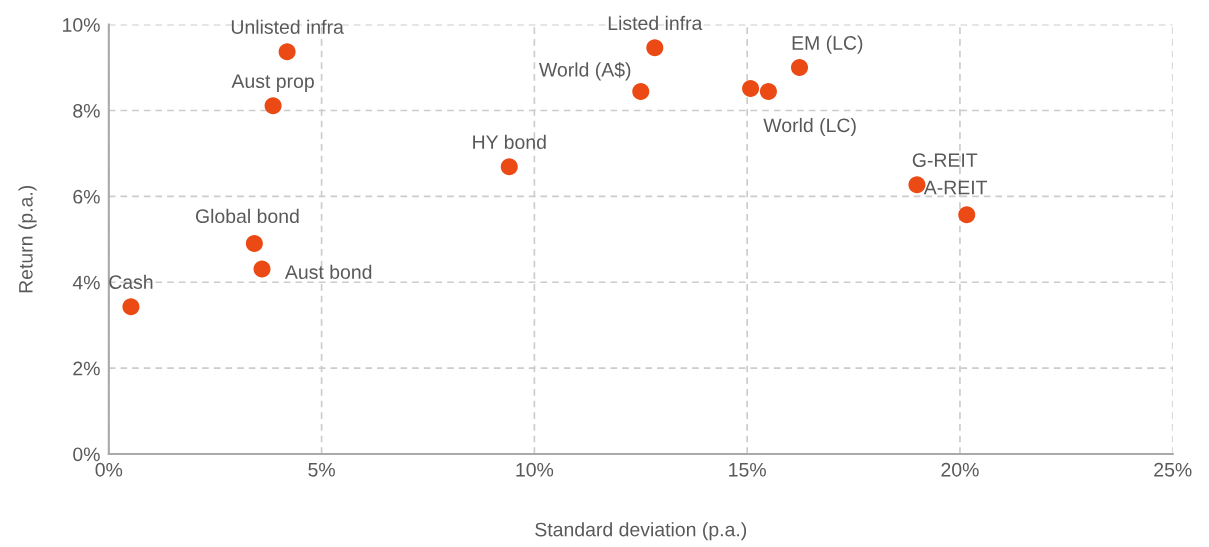 This screenshot has width=1209, height=547. What do you see at coordinates (945, 160) in the screenshot?
I see `annotation: G-REIT` at bounding box center [945, 160].